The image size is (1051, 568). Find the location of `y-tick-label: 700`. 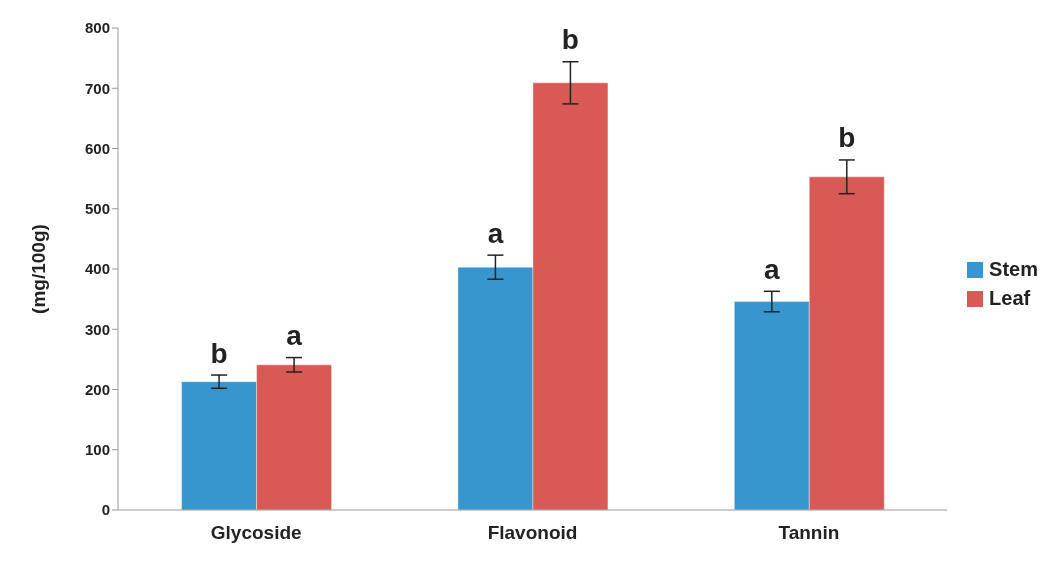

y-tick-label: 700 is located at coordinates (97, 88).